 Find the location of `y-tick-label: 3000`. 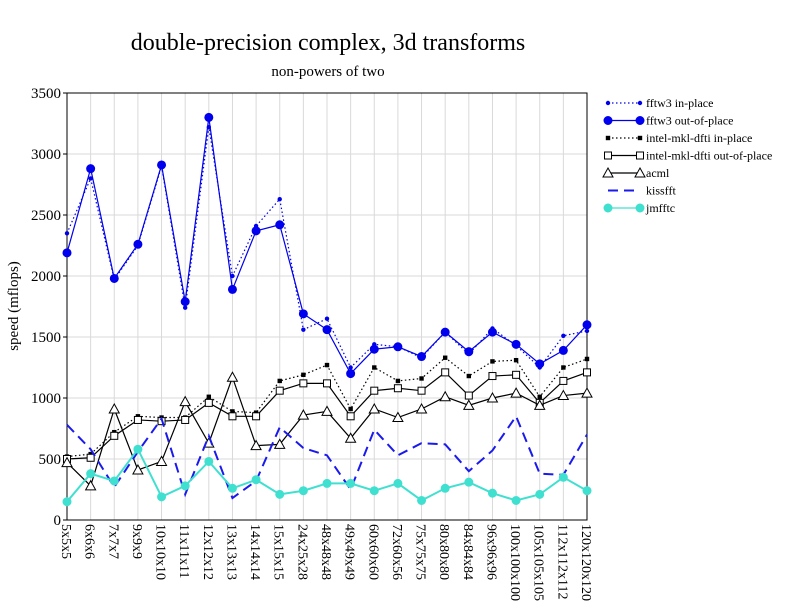

y-tick-label: 3000 is located at coordinates (46, 155).